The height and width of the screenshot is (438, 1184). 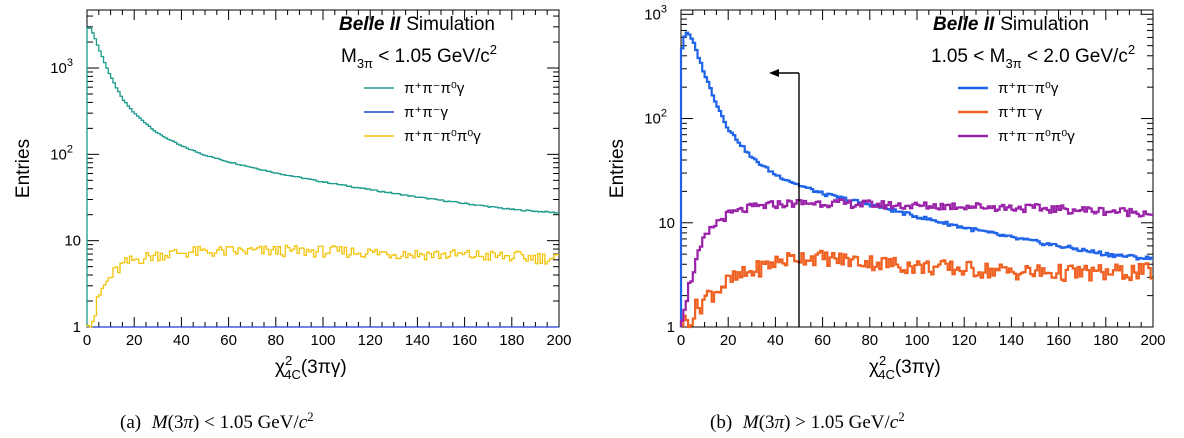 What do you see at coordinates (807, 421) in the screenshot?
I see `caption-b: (b) M(3π) > 1.05 GeV/c2` at bounding box center [807, 421].